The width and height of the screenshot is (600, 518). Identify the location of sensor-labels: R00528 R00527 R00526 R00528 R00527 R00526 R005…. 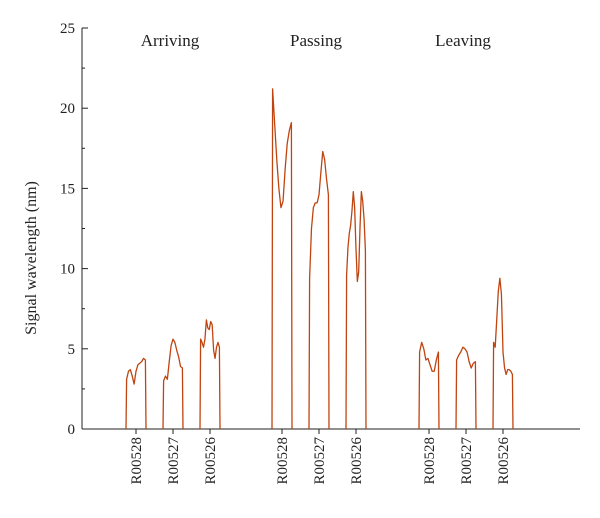
(320, 461).